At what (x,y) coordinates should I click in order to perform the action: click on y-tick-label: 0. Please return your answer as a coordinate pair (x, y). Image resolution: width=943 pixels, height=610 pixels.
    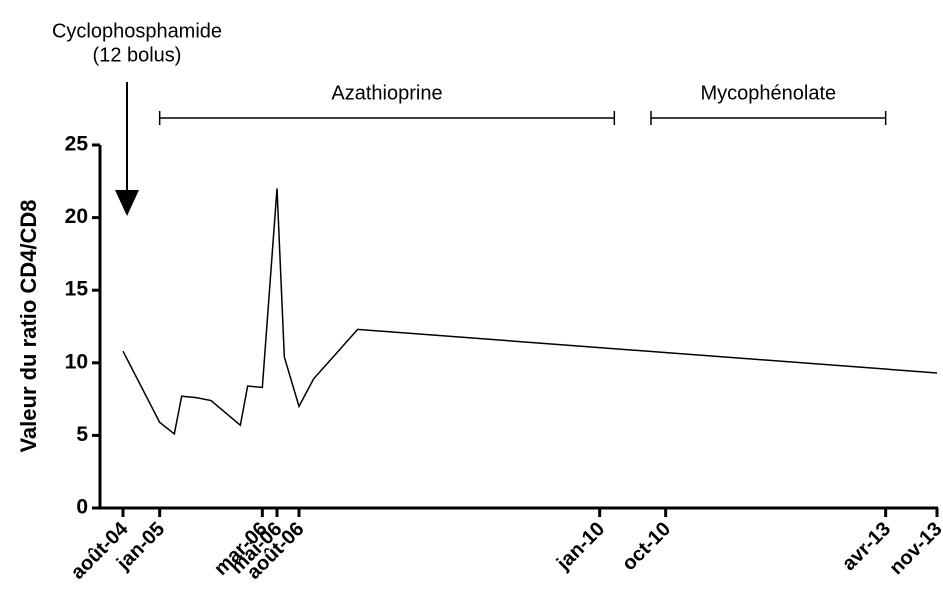
    Looking at the image, I should click on (82, 507).